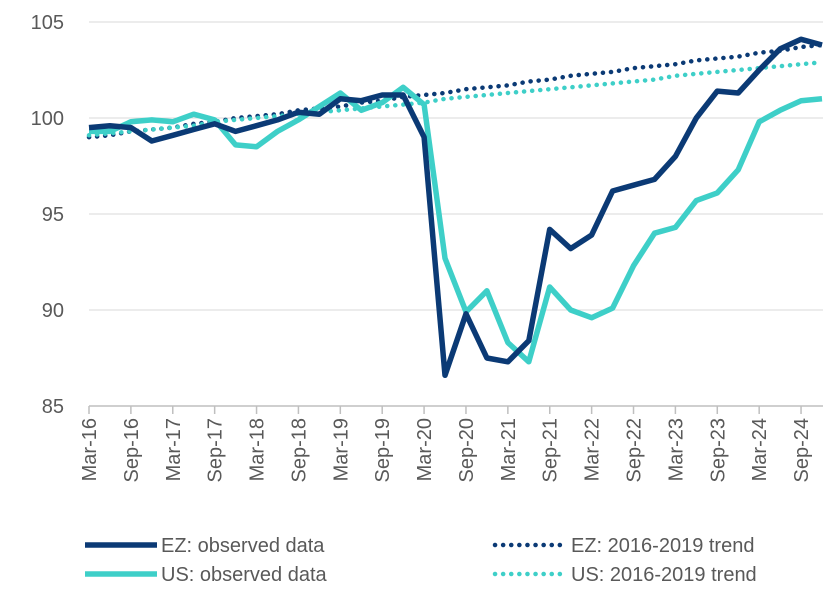  Describe the element at coordinates (53, 407) in the screenshot. I see `y-tick-label: 85` at that location.